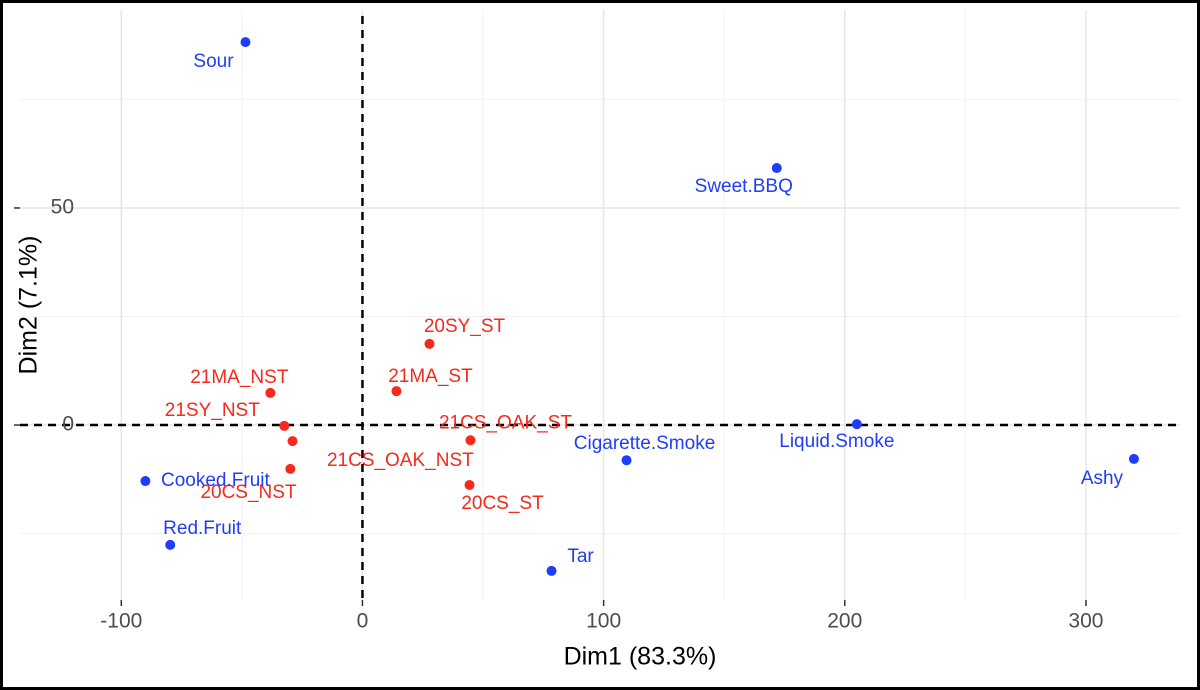 The width and height of the screenshot is (1200, 690). What do you see at coordinates (505, 422) in the screenshot?
I see `point-label: 21CS_OAK_ST` at bounding box center [505, 422].